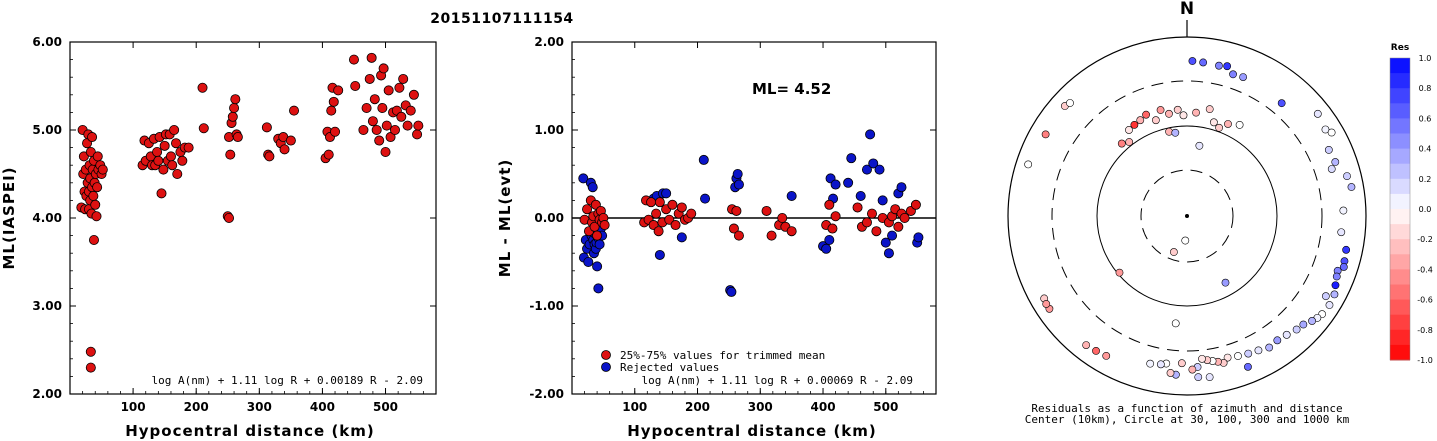  What do you see at coordinates (1425, 300) in the screenshot?
I see `colorbar-tick-label: -0.6` at bounding box center [1425, 300].